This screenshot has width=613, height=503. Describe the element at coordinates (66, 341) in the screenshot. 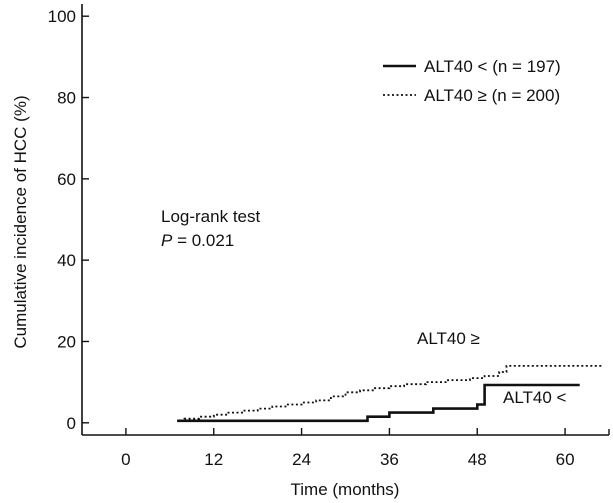

I see `y-tick-label: 20` at that location.